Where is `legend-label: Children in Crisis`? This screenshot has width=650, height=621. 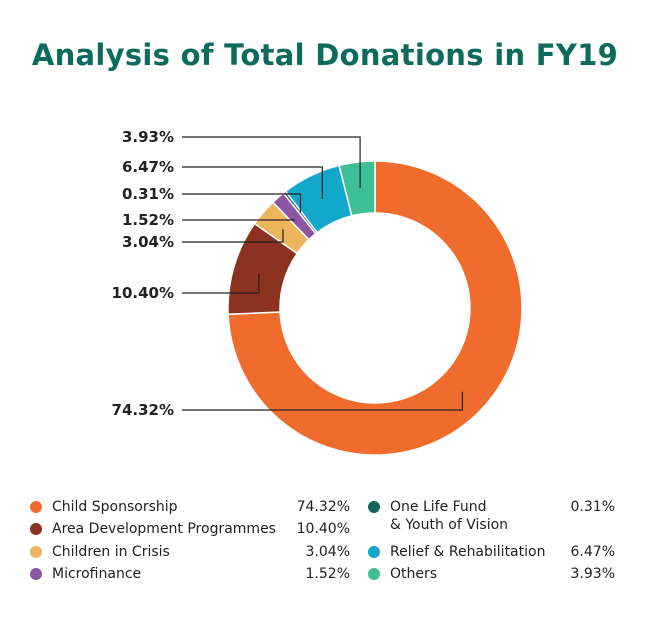
legend-label: Children in Crisis is located at coordinates (111, 552).